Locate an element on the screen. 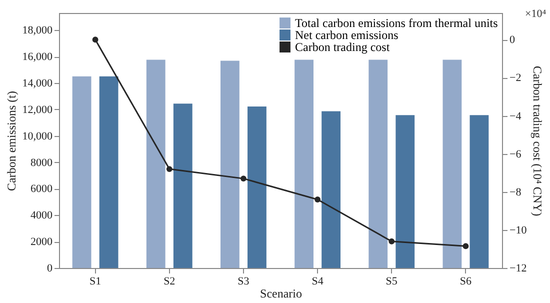 Image resolution: width=550 pixels, height=303 pixels. y2-tick-label: 0 is located at coordinates (513, 40).